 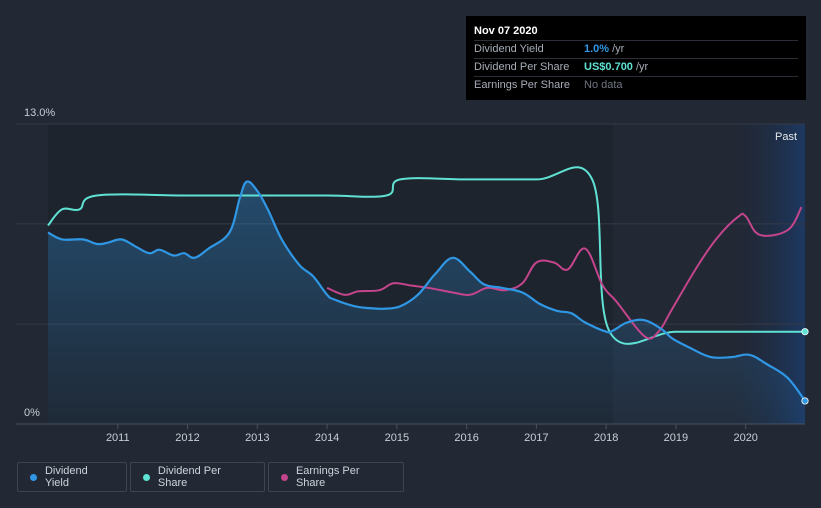 I want to click on legend-earnings-per-share: Earnings Per Share, so click(x=336, y=477).